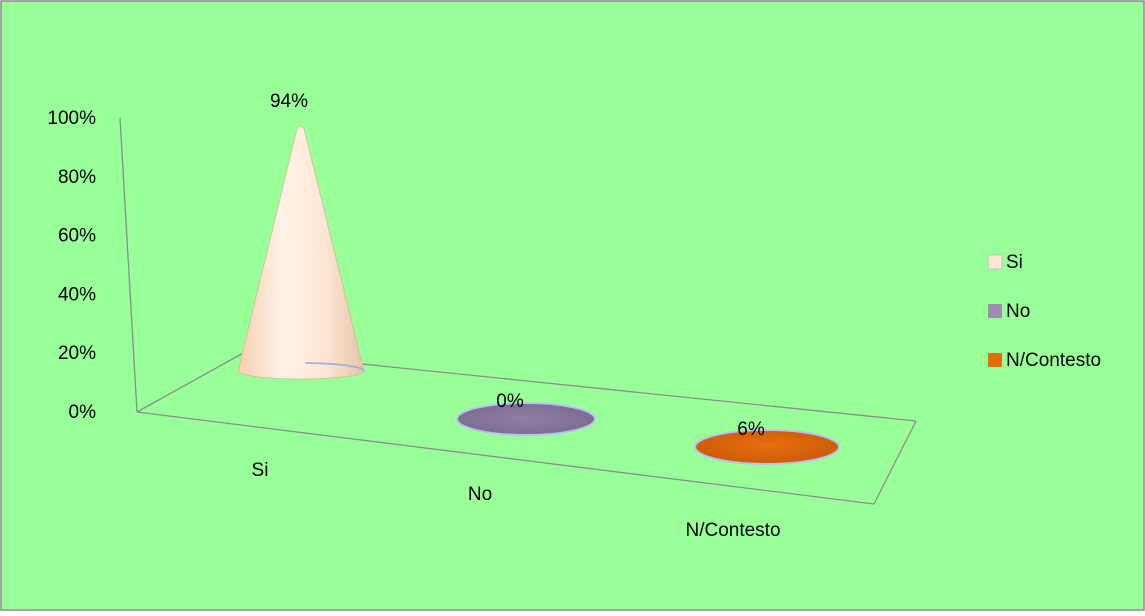  What do you see at coordinates (526, 419) in the screenshot?
I see `disc-mark-no` at bounding box center [526, 419].